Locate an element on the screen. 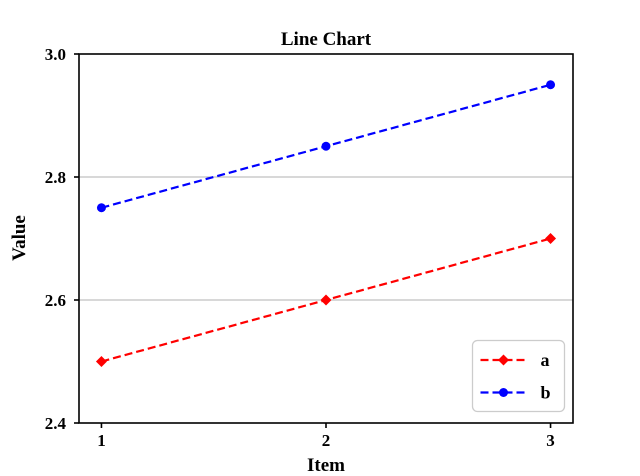  legend-label-b: b is located at coordinates (546, 393).